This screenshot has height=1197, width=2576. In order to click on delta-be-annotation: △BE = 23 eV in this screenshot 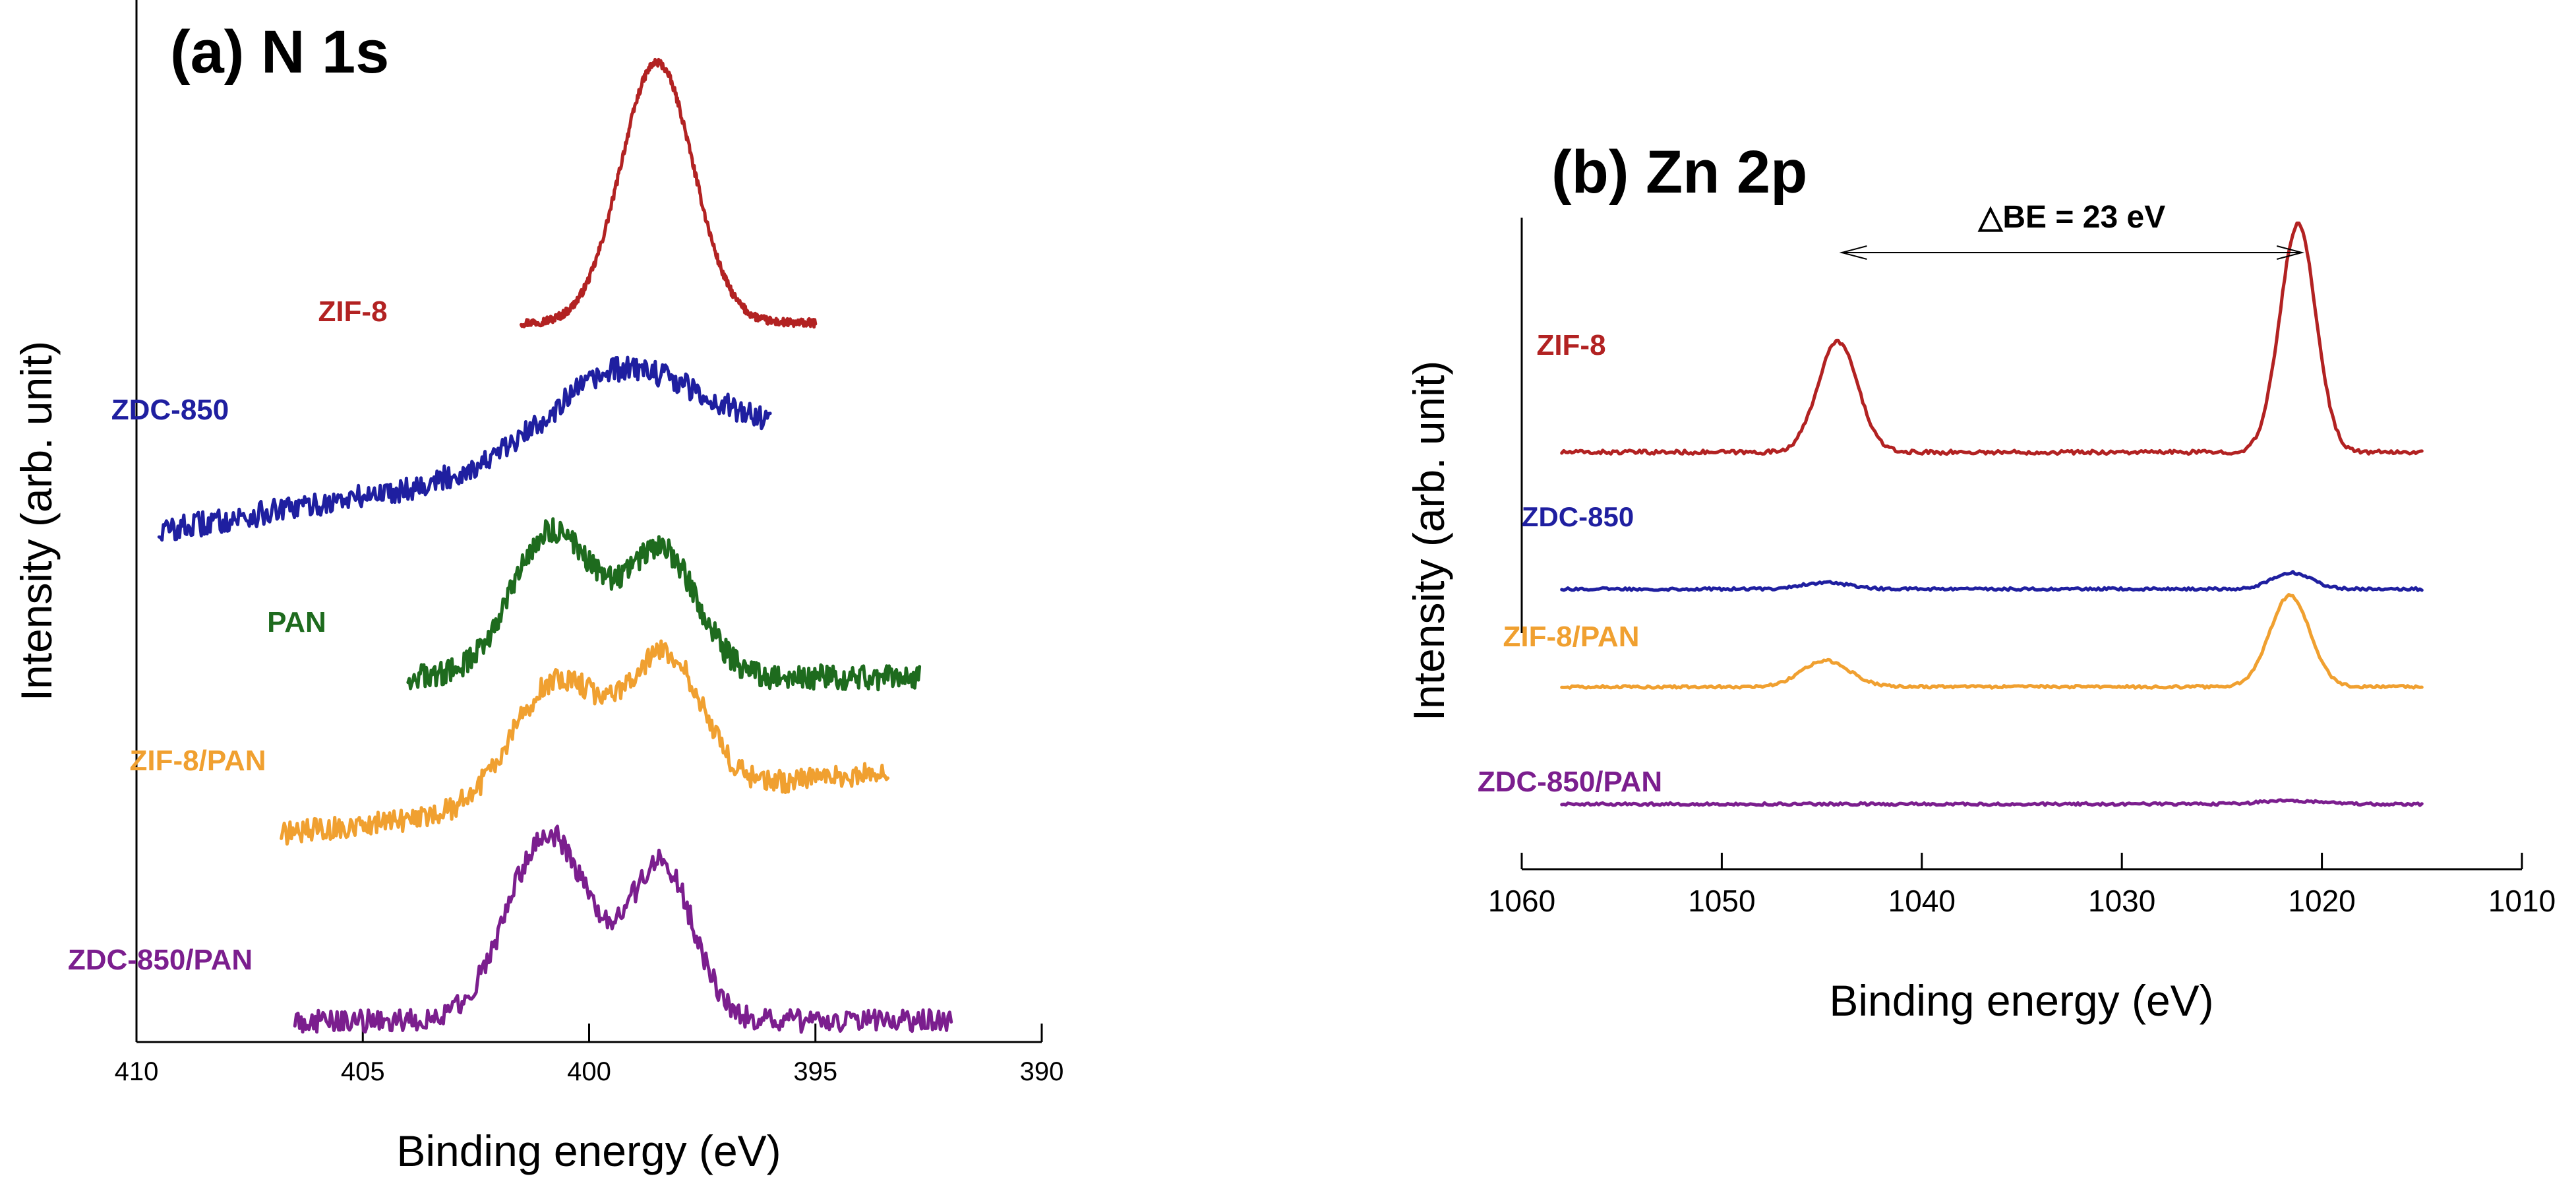, I will do `click(2072, 230)`.